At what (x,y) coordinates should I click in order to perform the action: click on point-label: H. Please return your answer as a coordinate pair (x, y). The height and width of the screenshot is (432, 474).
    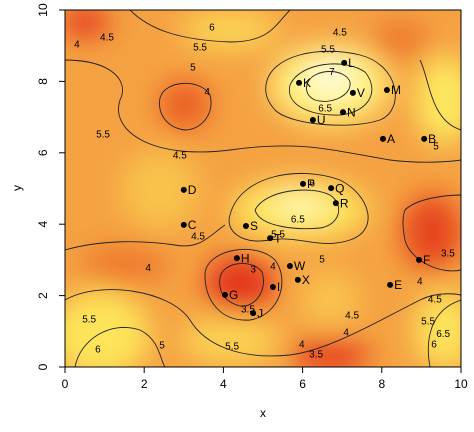
    Looking at the image, I should click on (245, 258).